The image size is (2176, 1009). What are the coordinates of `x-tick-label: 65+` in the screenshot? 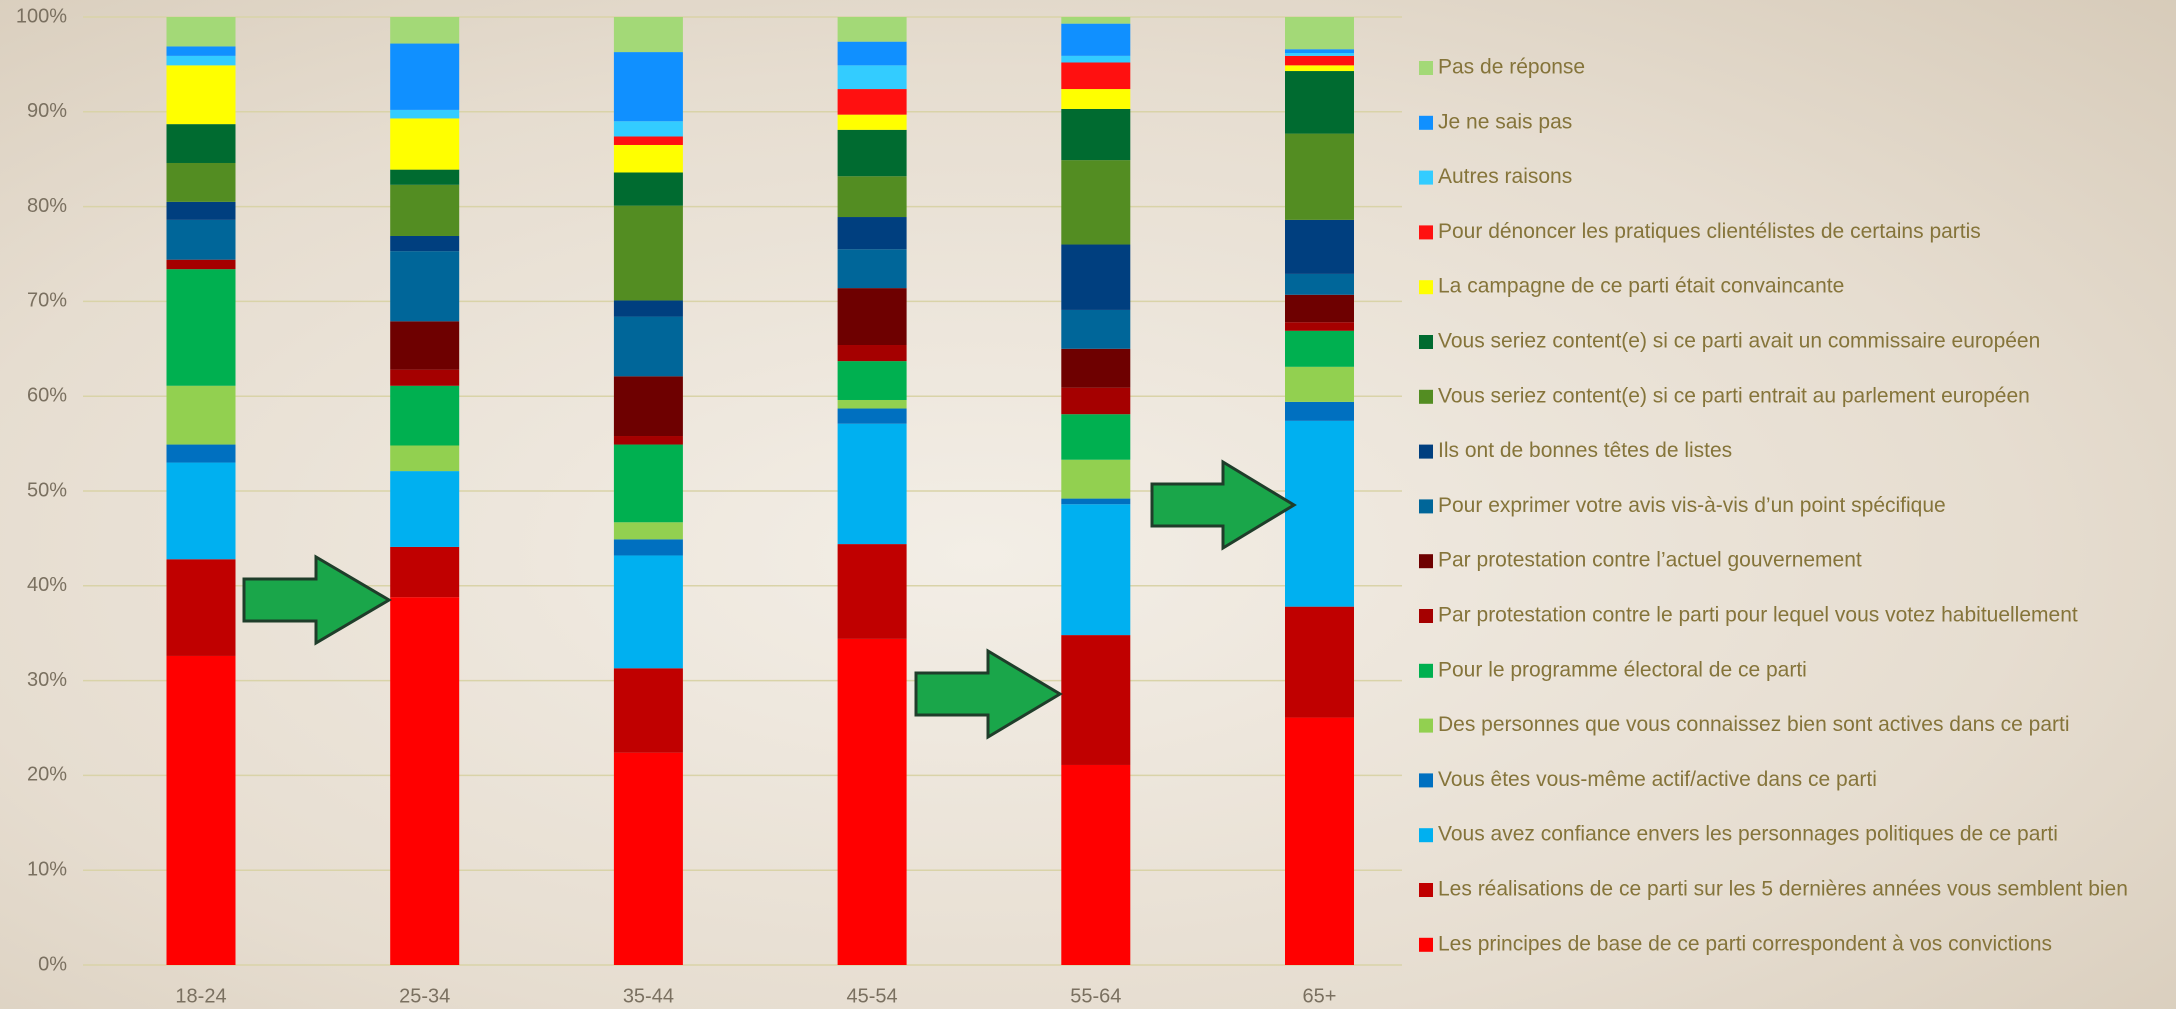 It's located at (1320, 996).